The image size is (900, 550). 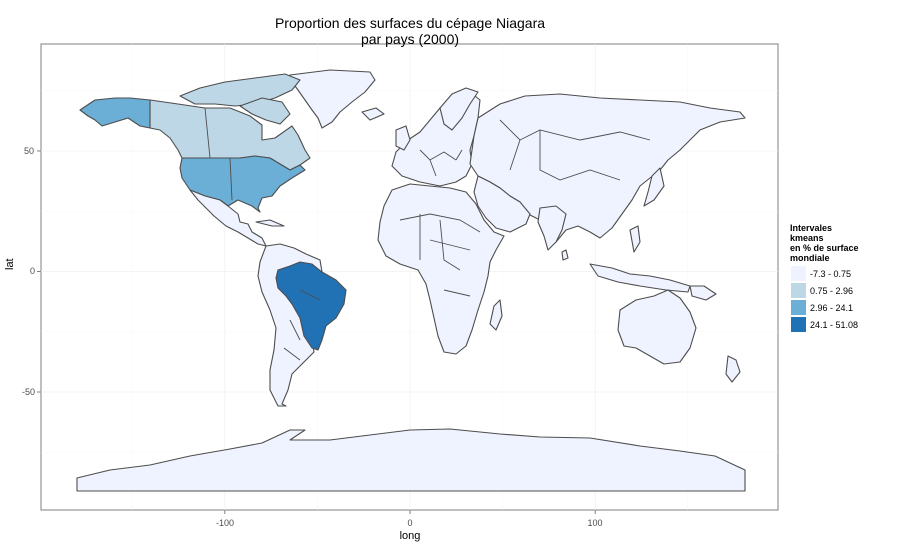 What do you see at coordinates (410, 536) in the screenshot?
I see `x-axis-title: long` at bounding box center [410, 536].